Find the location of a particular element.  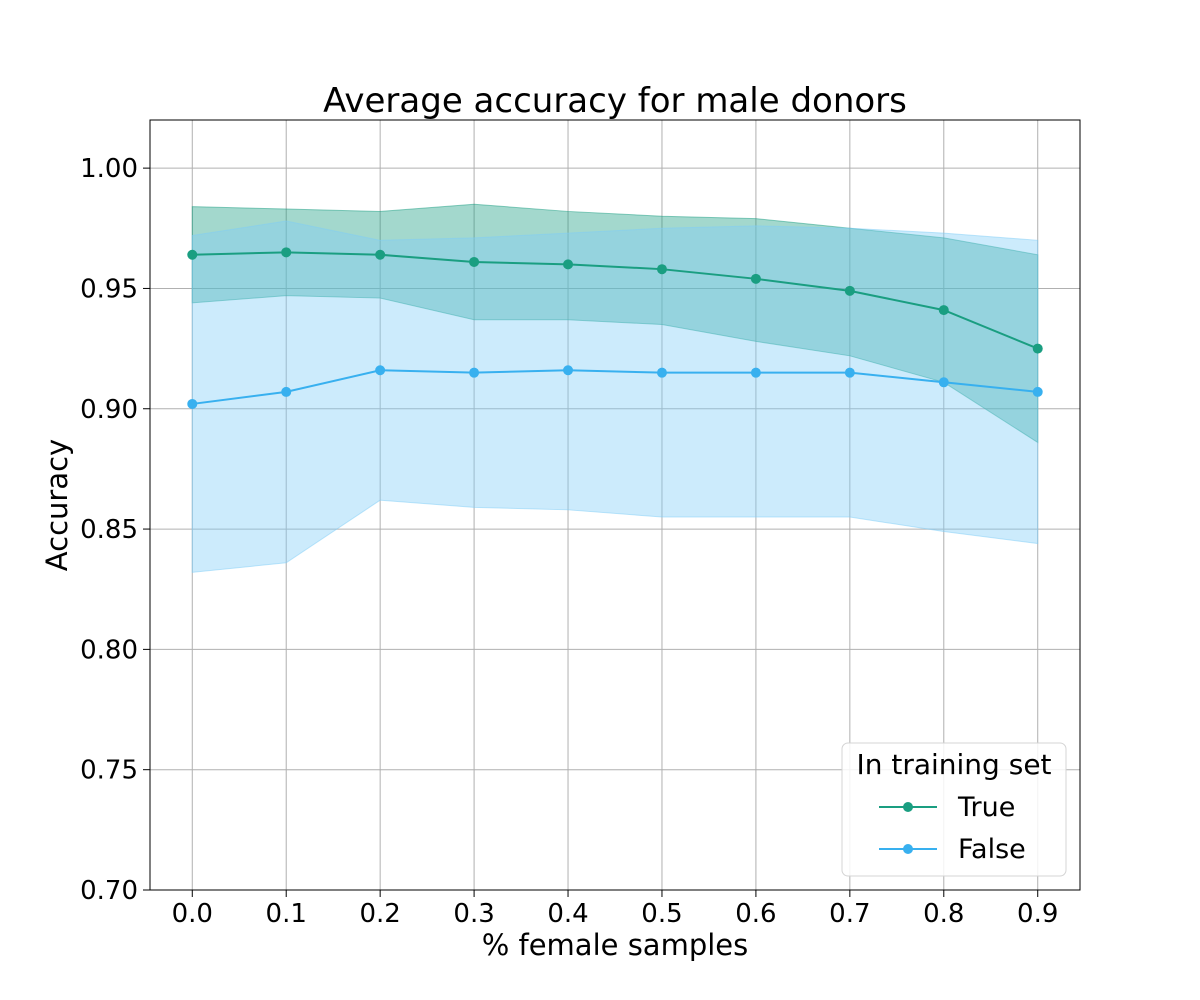

x-tick-label: 0.3 is located at coordinates (473, 914).